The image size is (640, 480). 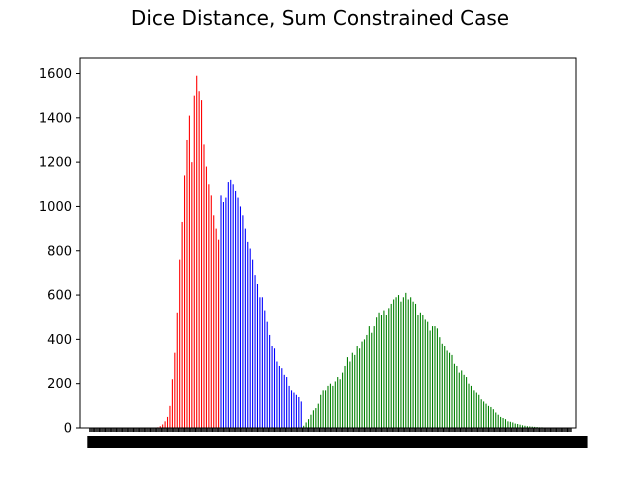 I want to click on x-tick-labels-overlap, so click(x=337, y=442).